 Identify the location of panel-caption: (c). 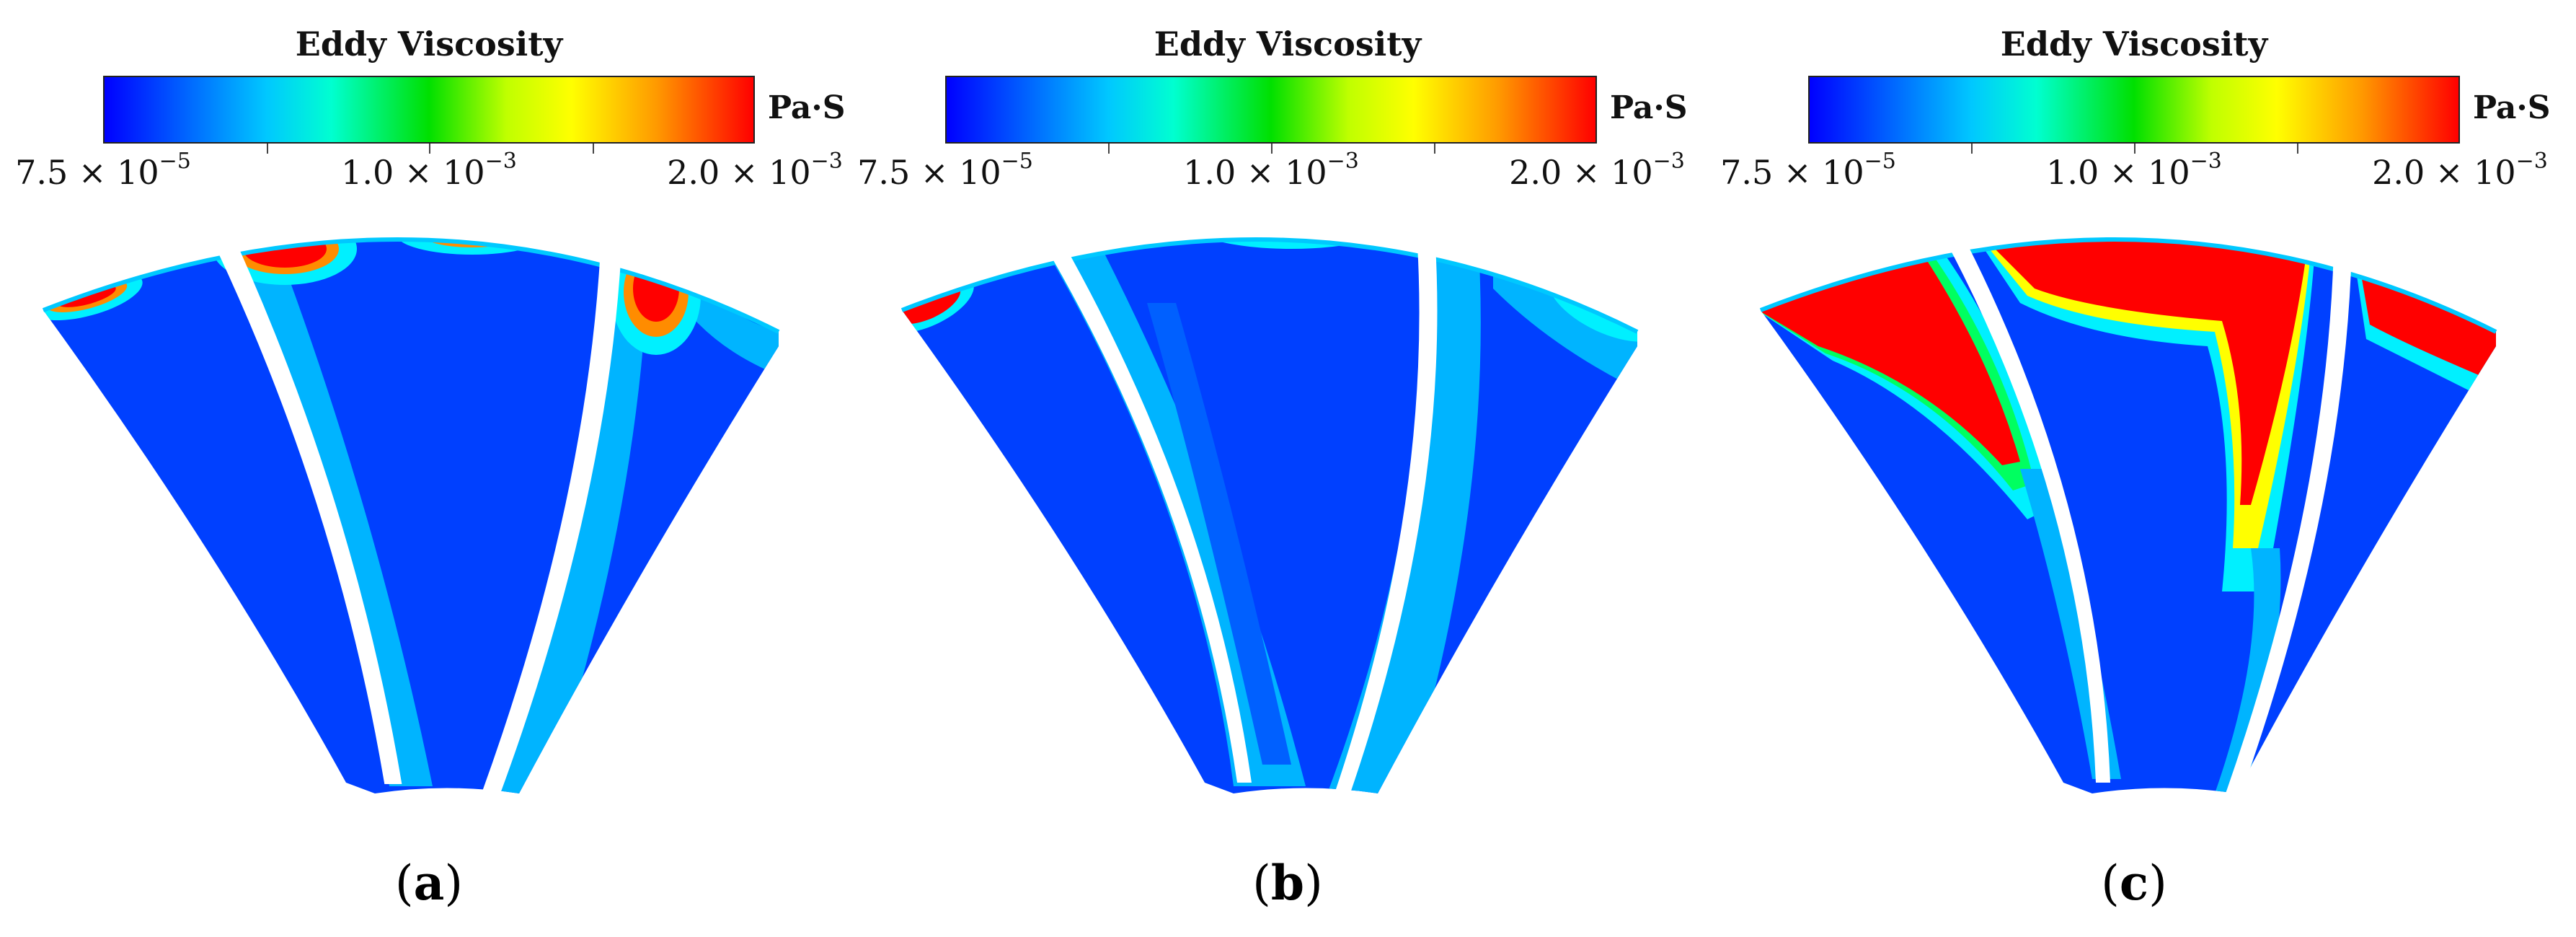
(2134, 883).